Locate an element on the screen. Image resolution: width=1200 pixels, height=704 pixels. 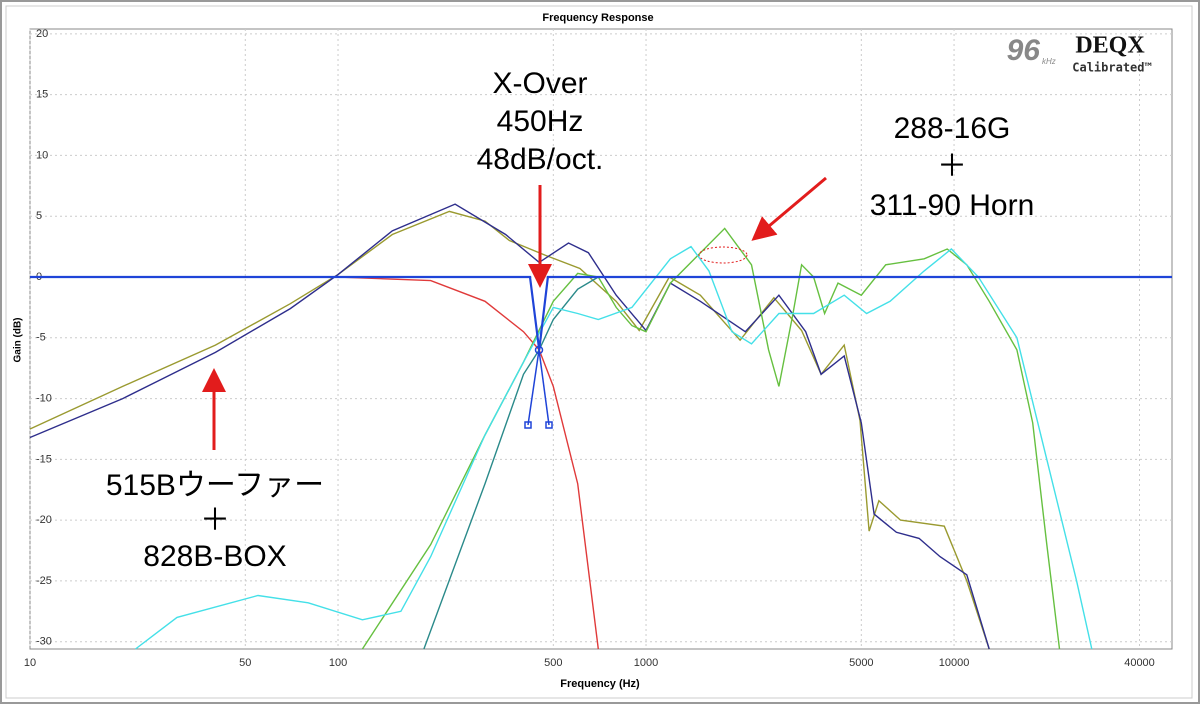
x-tick-label: 100 is located at coordinates (338, 663).